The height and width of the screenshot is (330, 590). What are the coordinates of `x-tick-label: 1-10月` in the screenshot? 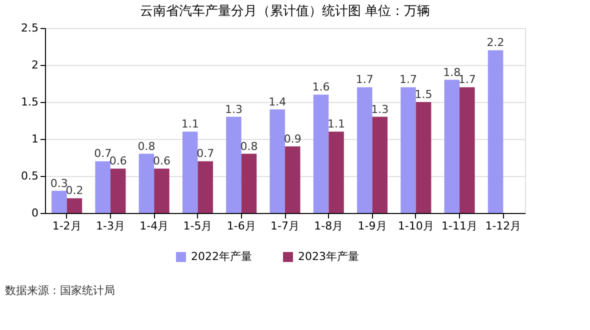 It's located at (416, 226).